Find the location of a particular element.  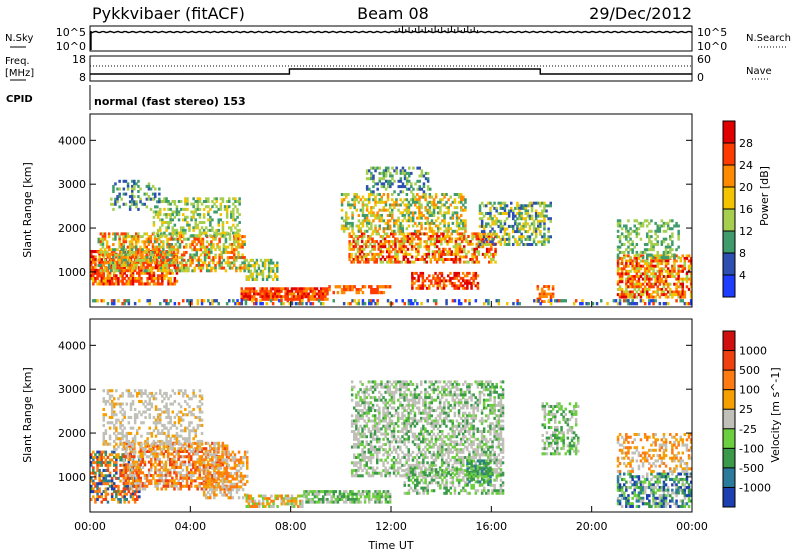

power-y-tick-label: 4000 is located at coordinates (72, 140).